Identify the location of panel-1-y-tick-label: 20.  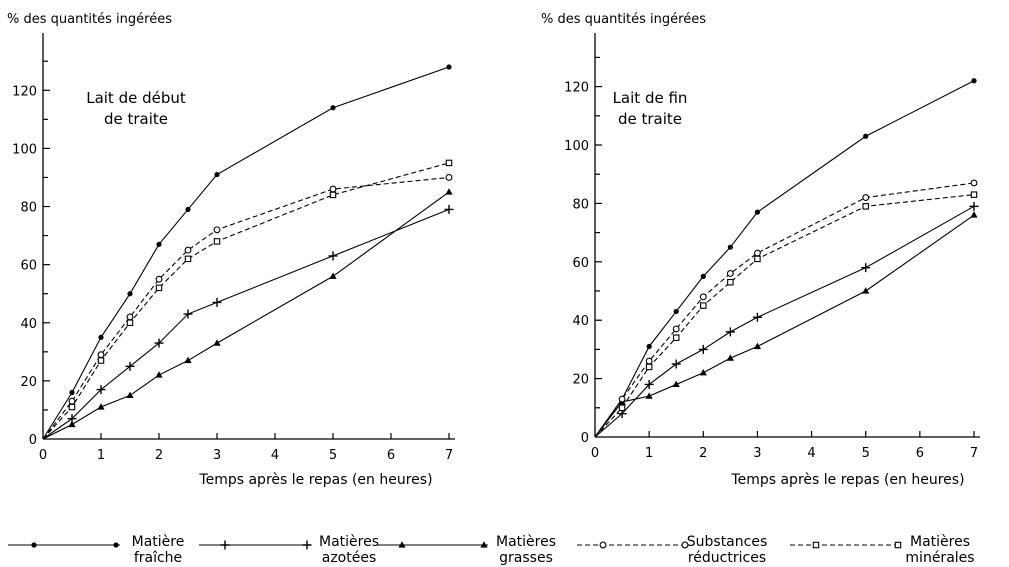
(28, 382).